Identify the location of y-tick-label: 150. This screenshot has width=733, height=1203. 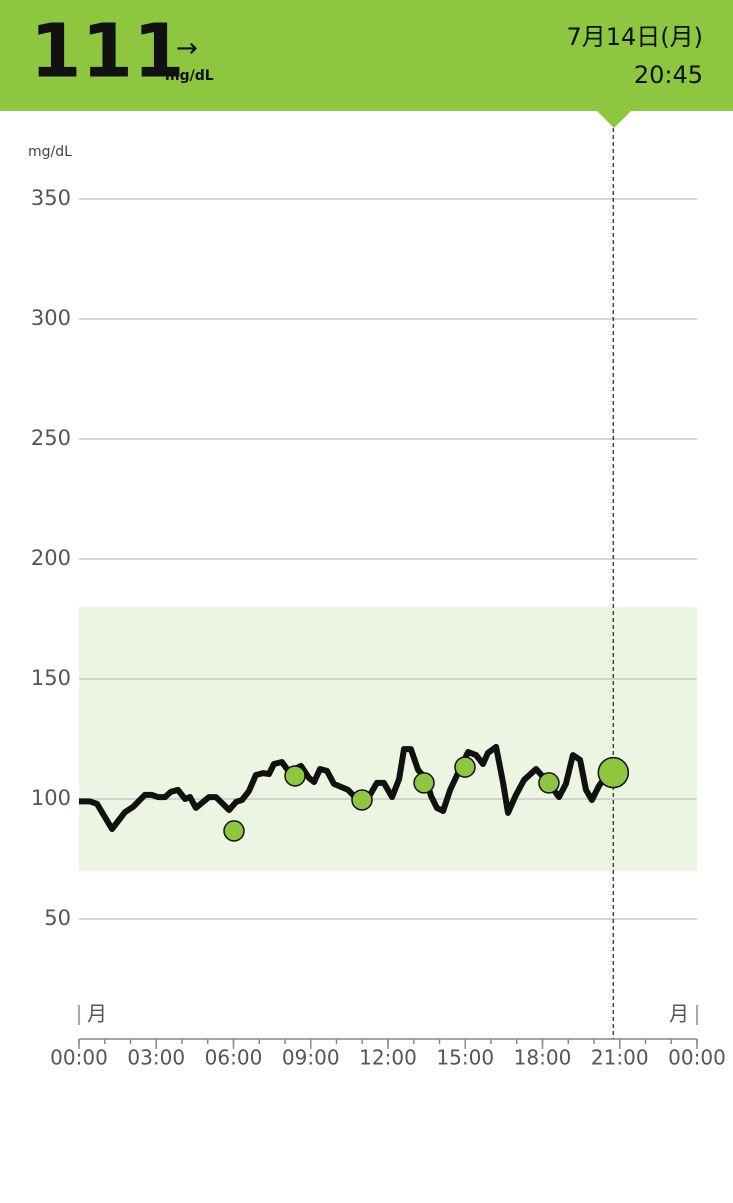
(51, 678).